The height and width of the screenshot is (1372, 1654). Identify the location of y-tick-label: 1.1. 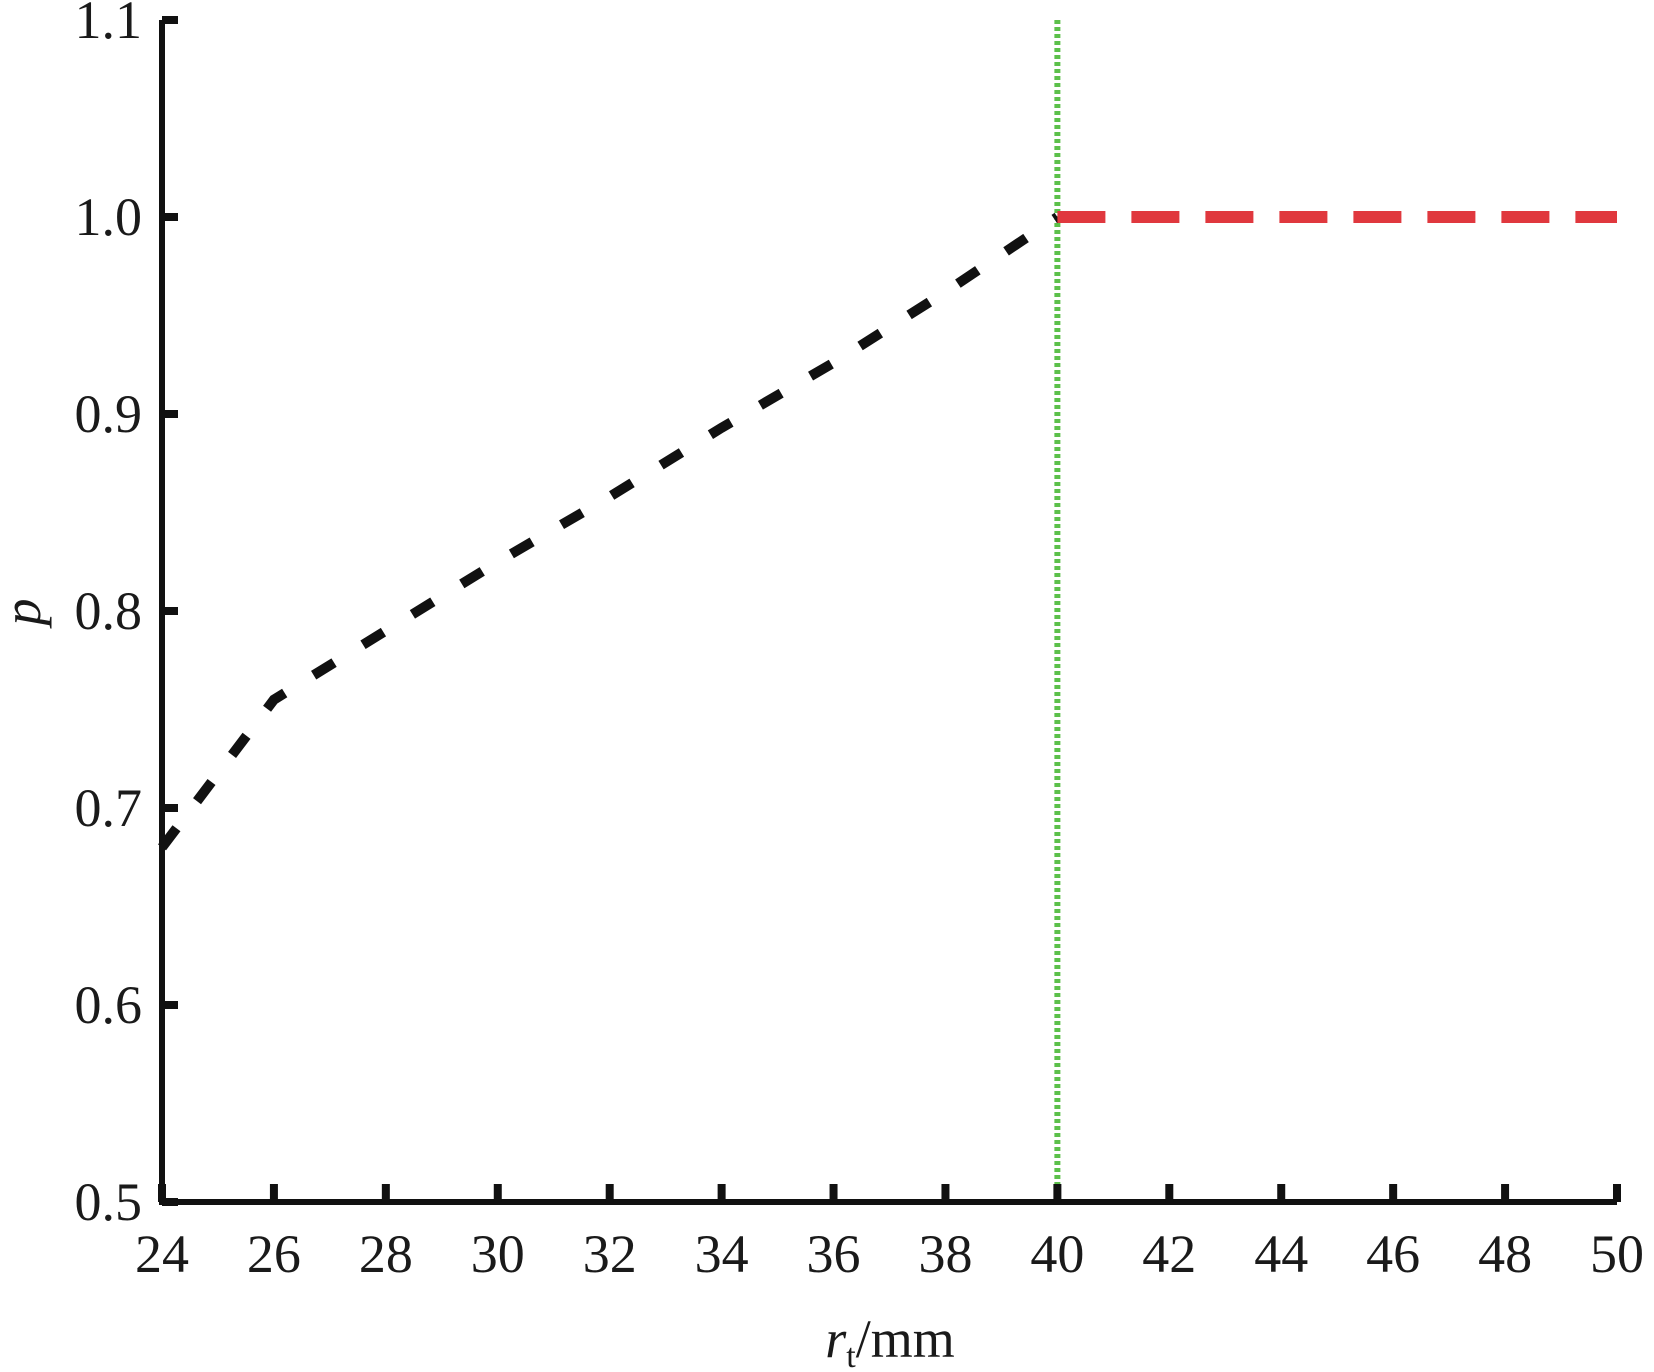
(109, 25).